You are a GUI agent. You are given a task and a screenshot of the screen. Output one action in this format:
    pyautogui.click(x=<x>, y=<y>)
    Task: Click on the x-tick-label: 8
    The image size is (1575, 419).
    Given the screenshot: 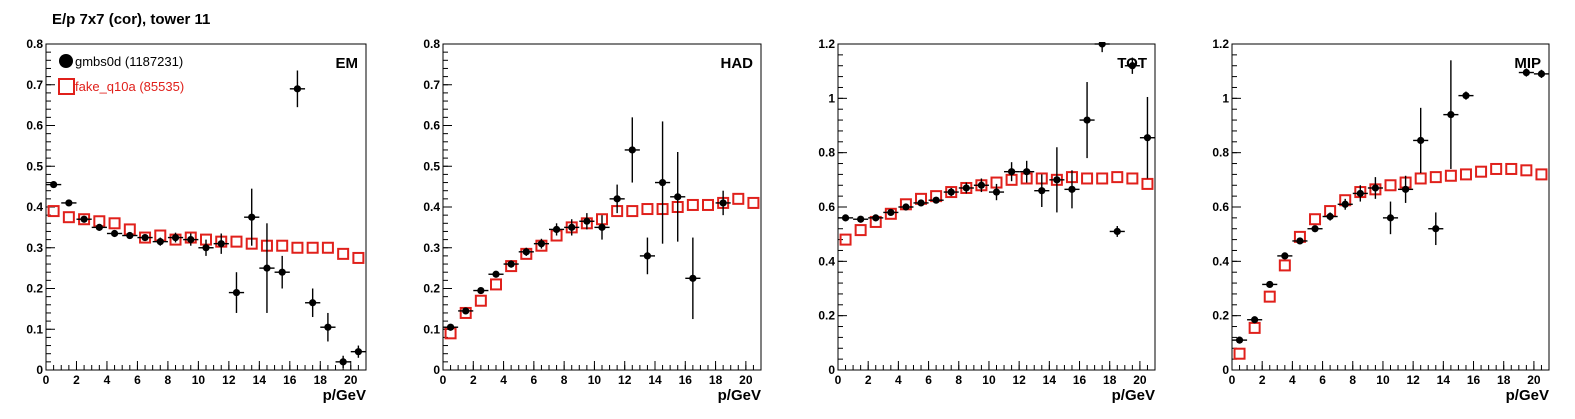 What is the action you would take?
    pyautogui.click(x=1352, y=380)
    